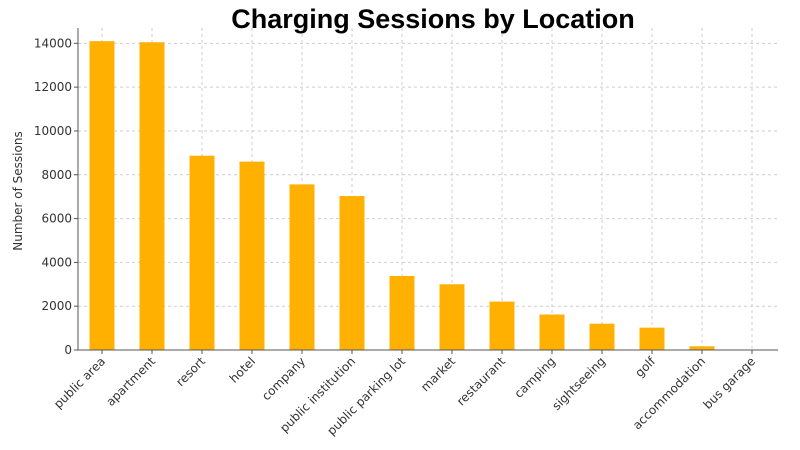  I want to click on y-tick-label: 8000, so click(56, 175).